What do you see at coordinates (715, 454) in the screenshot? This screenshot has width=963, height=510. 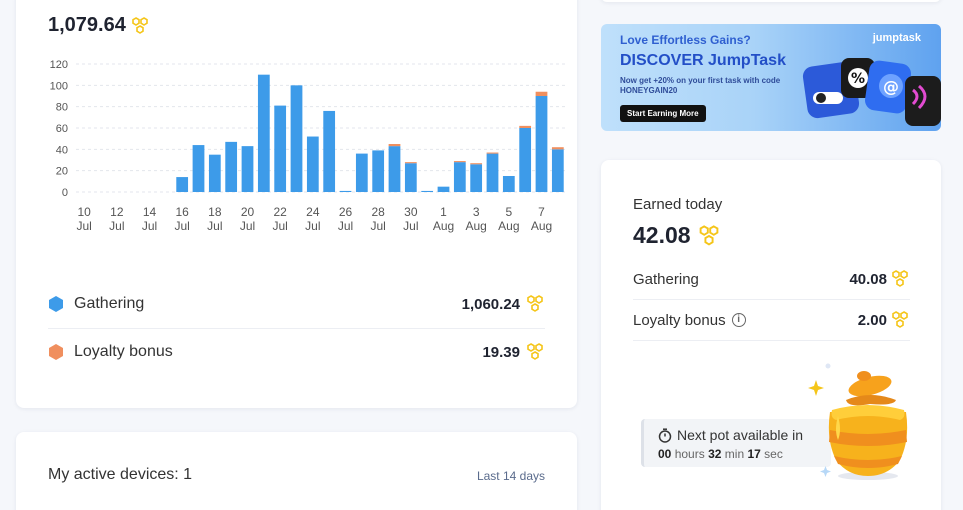 I see `pot-minutes: 32` at bounding box center [715, 454].